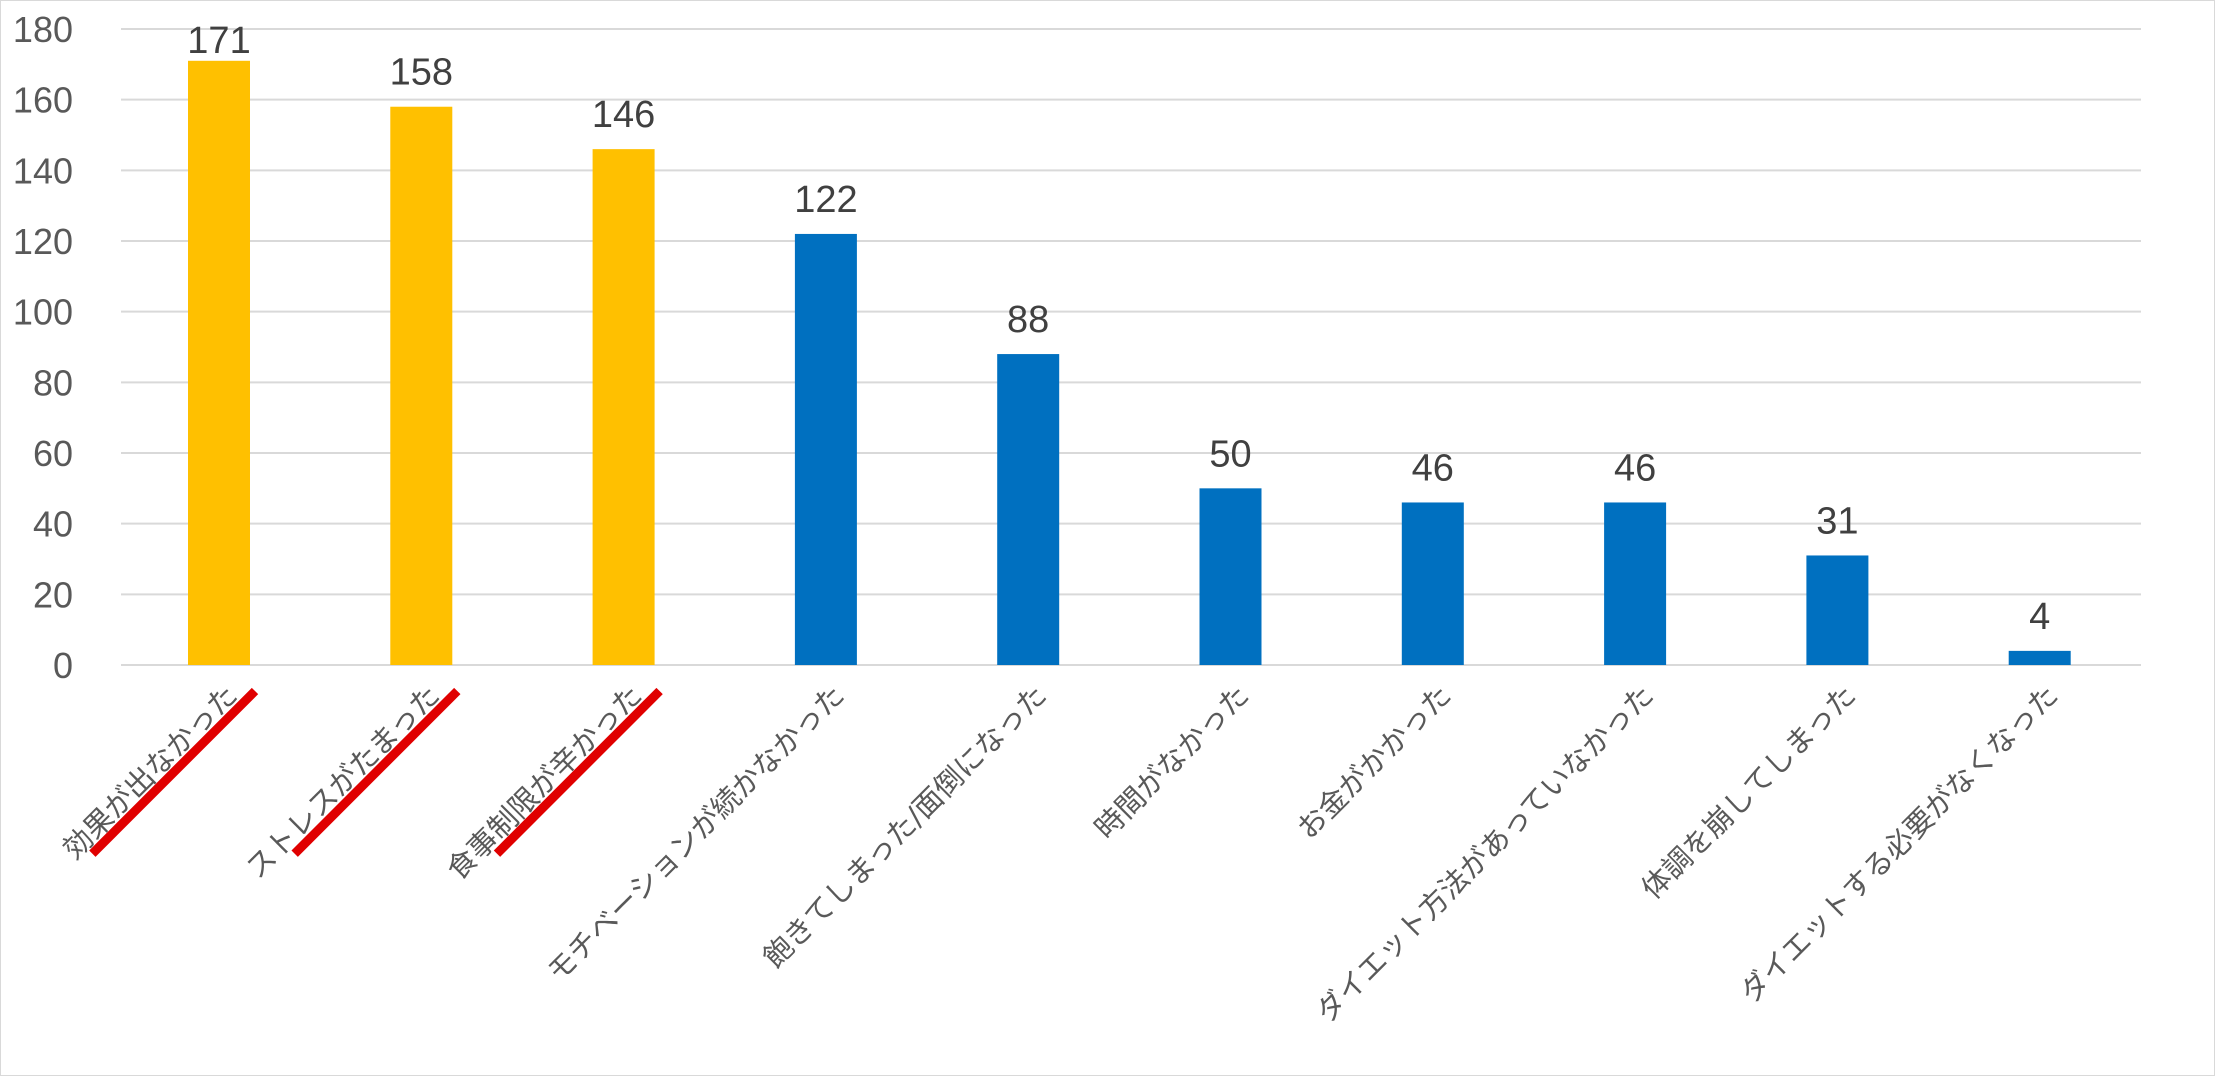 Image resolution: width=2215 pixels, height=1077 pixels. Describe the element at coordinates (1484, 853) in the screenshot. I see `category-label: ダイエット方法があっていなかった` at that location.